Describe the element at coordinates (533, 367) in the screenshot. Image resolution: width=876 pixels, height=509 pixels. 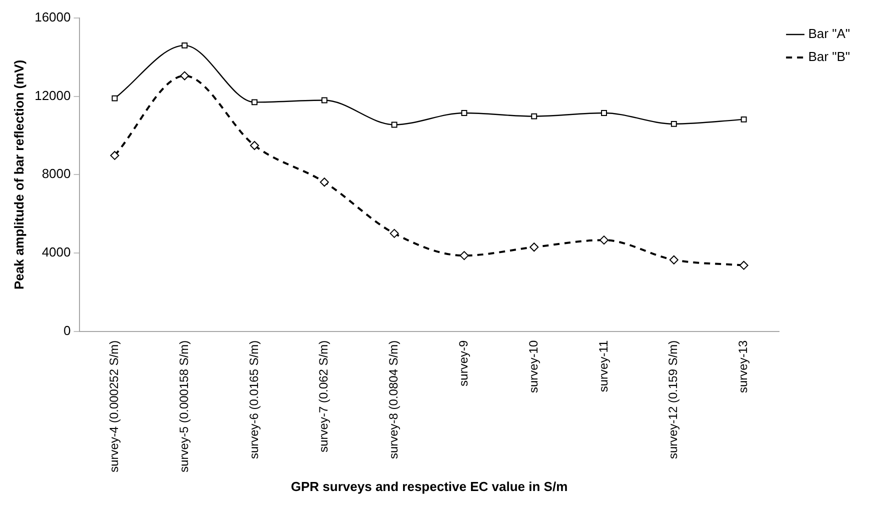
I see `x-tick-label: survey-10` at that location.